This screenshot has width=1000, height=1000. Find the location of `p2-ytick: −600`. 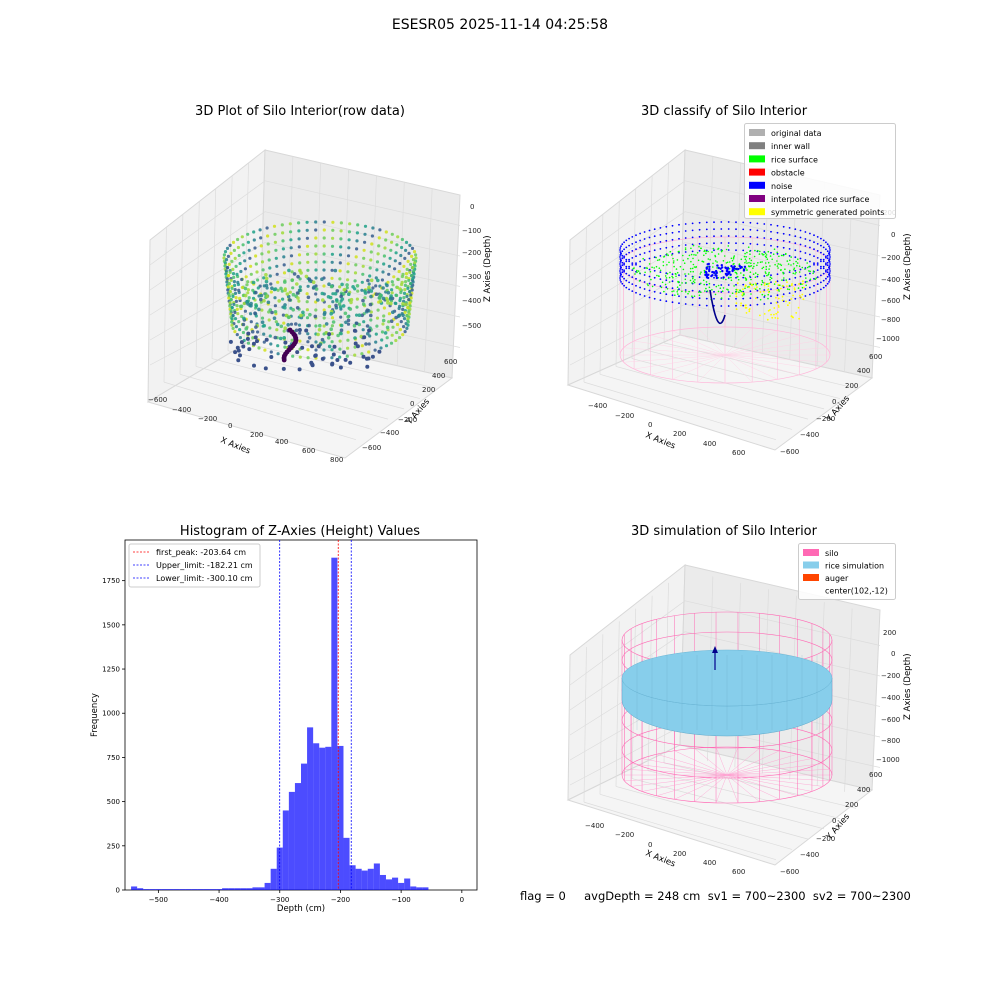

p2-ytick: −600 is located at coordinates (789, 452).